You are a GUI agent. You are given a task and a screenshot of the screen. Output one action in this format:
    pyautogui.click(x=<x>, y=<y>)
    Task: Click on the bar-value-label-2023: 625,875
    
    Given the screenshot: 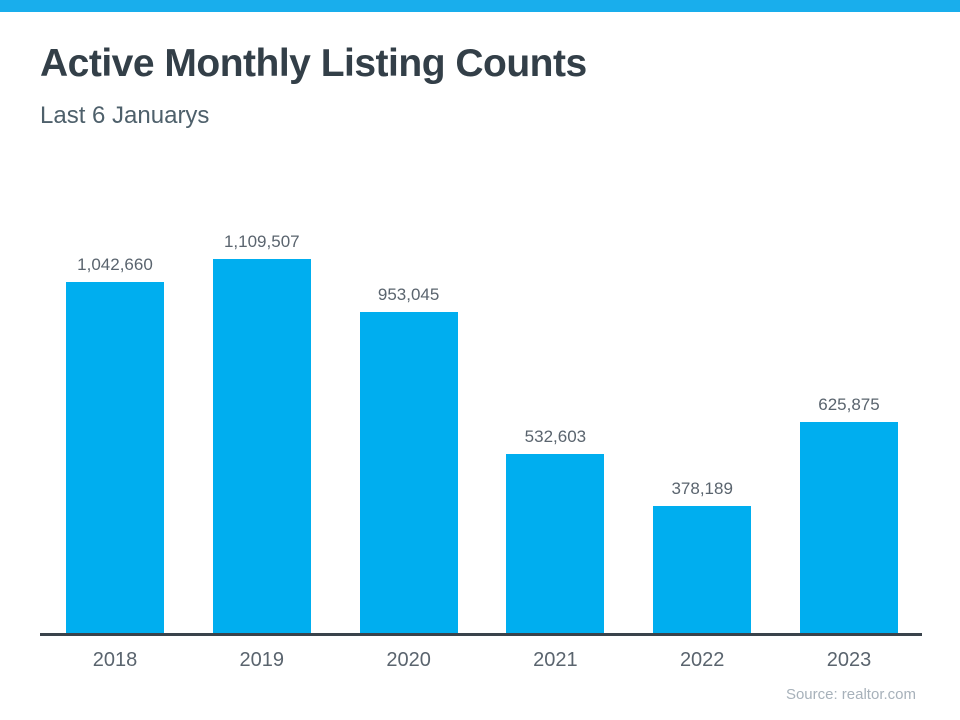 What is the action you would take?
    pyautogui.click(x=849, y=404)
    